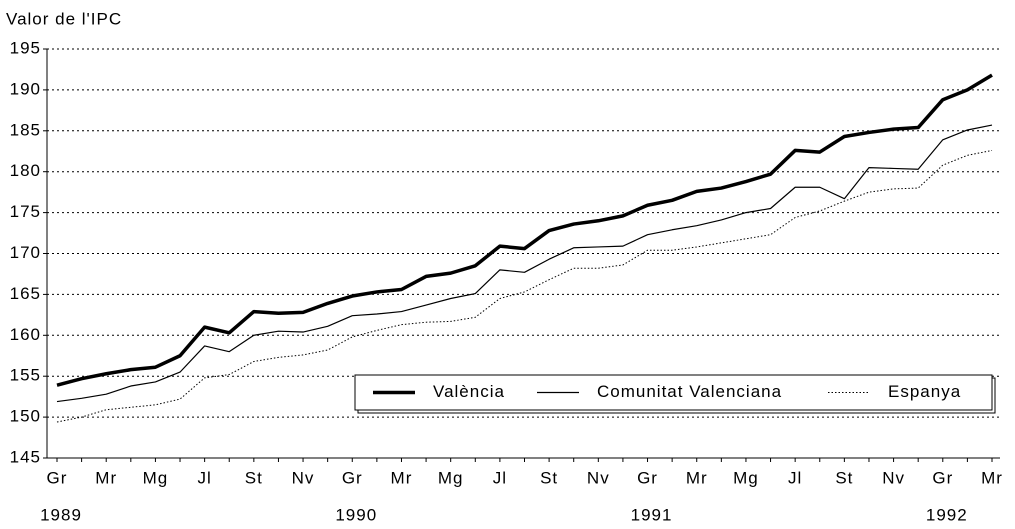 The height and width of the screenshot is (529, 1015). Describe the element at coordinates (25, 456) in the screenshot. I see `y-tick-label: 145` at that location.